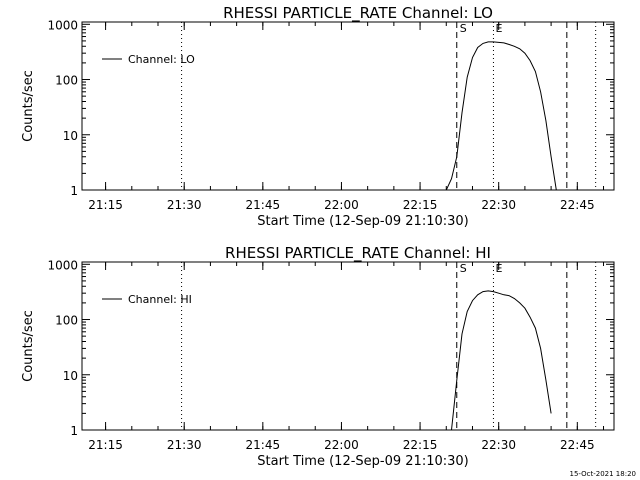 The height and width of the screenshot is (480, 640). What do you see at coordinates (358, 253) in the screenshot?
I see `chart-title: RHESSI PARTICLE_RATE Channel: HI` at bounding box center [358, 253].